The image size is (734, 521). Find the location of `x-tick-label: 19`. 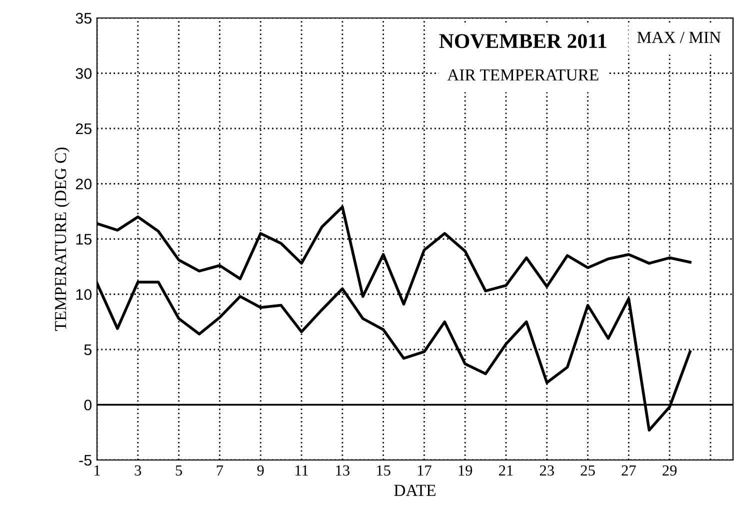

x-tick-label: 19 is located at coordinates (465, 470).